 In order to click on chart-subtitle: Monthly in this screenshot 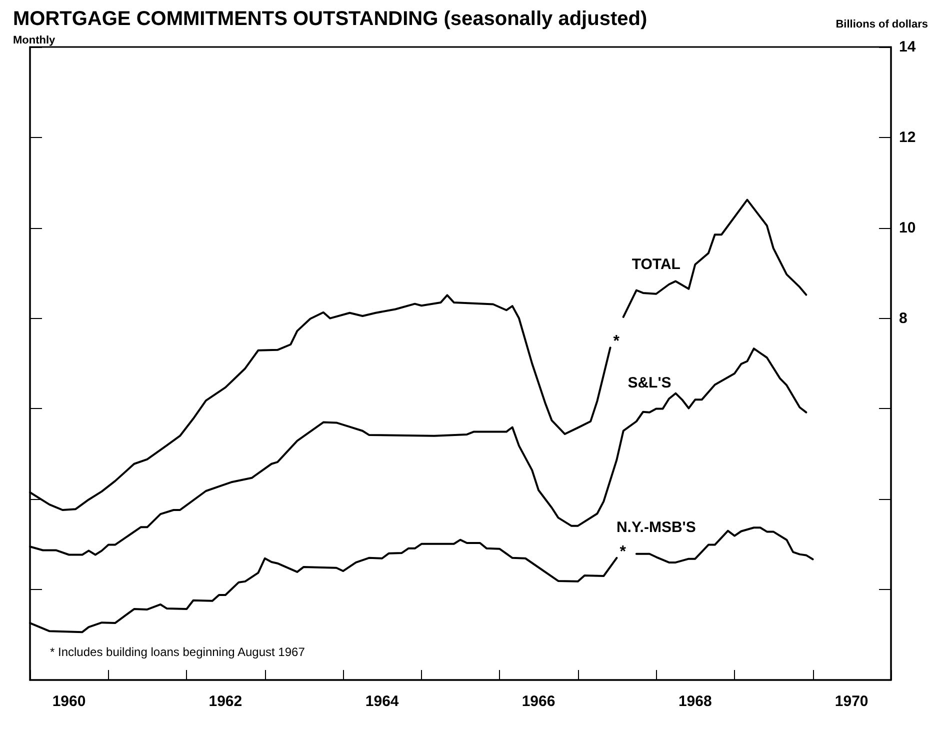, I will do `click(34, 40)`.